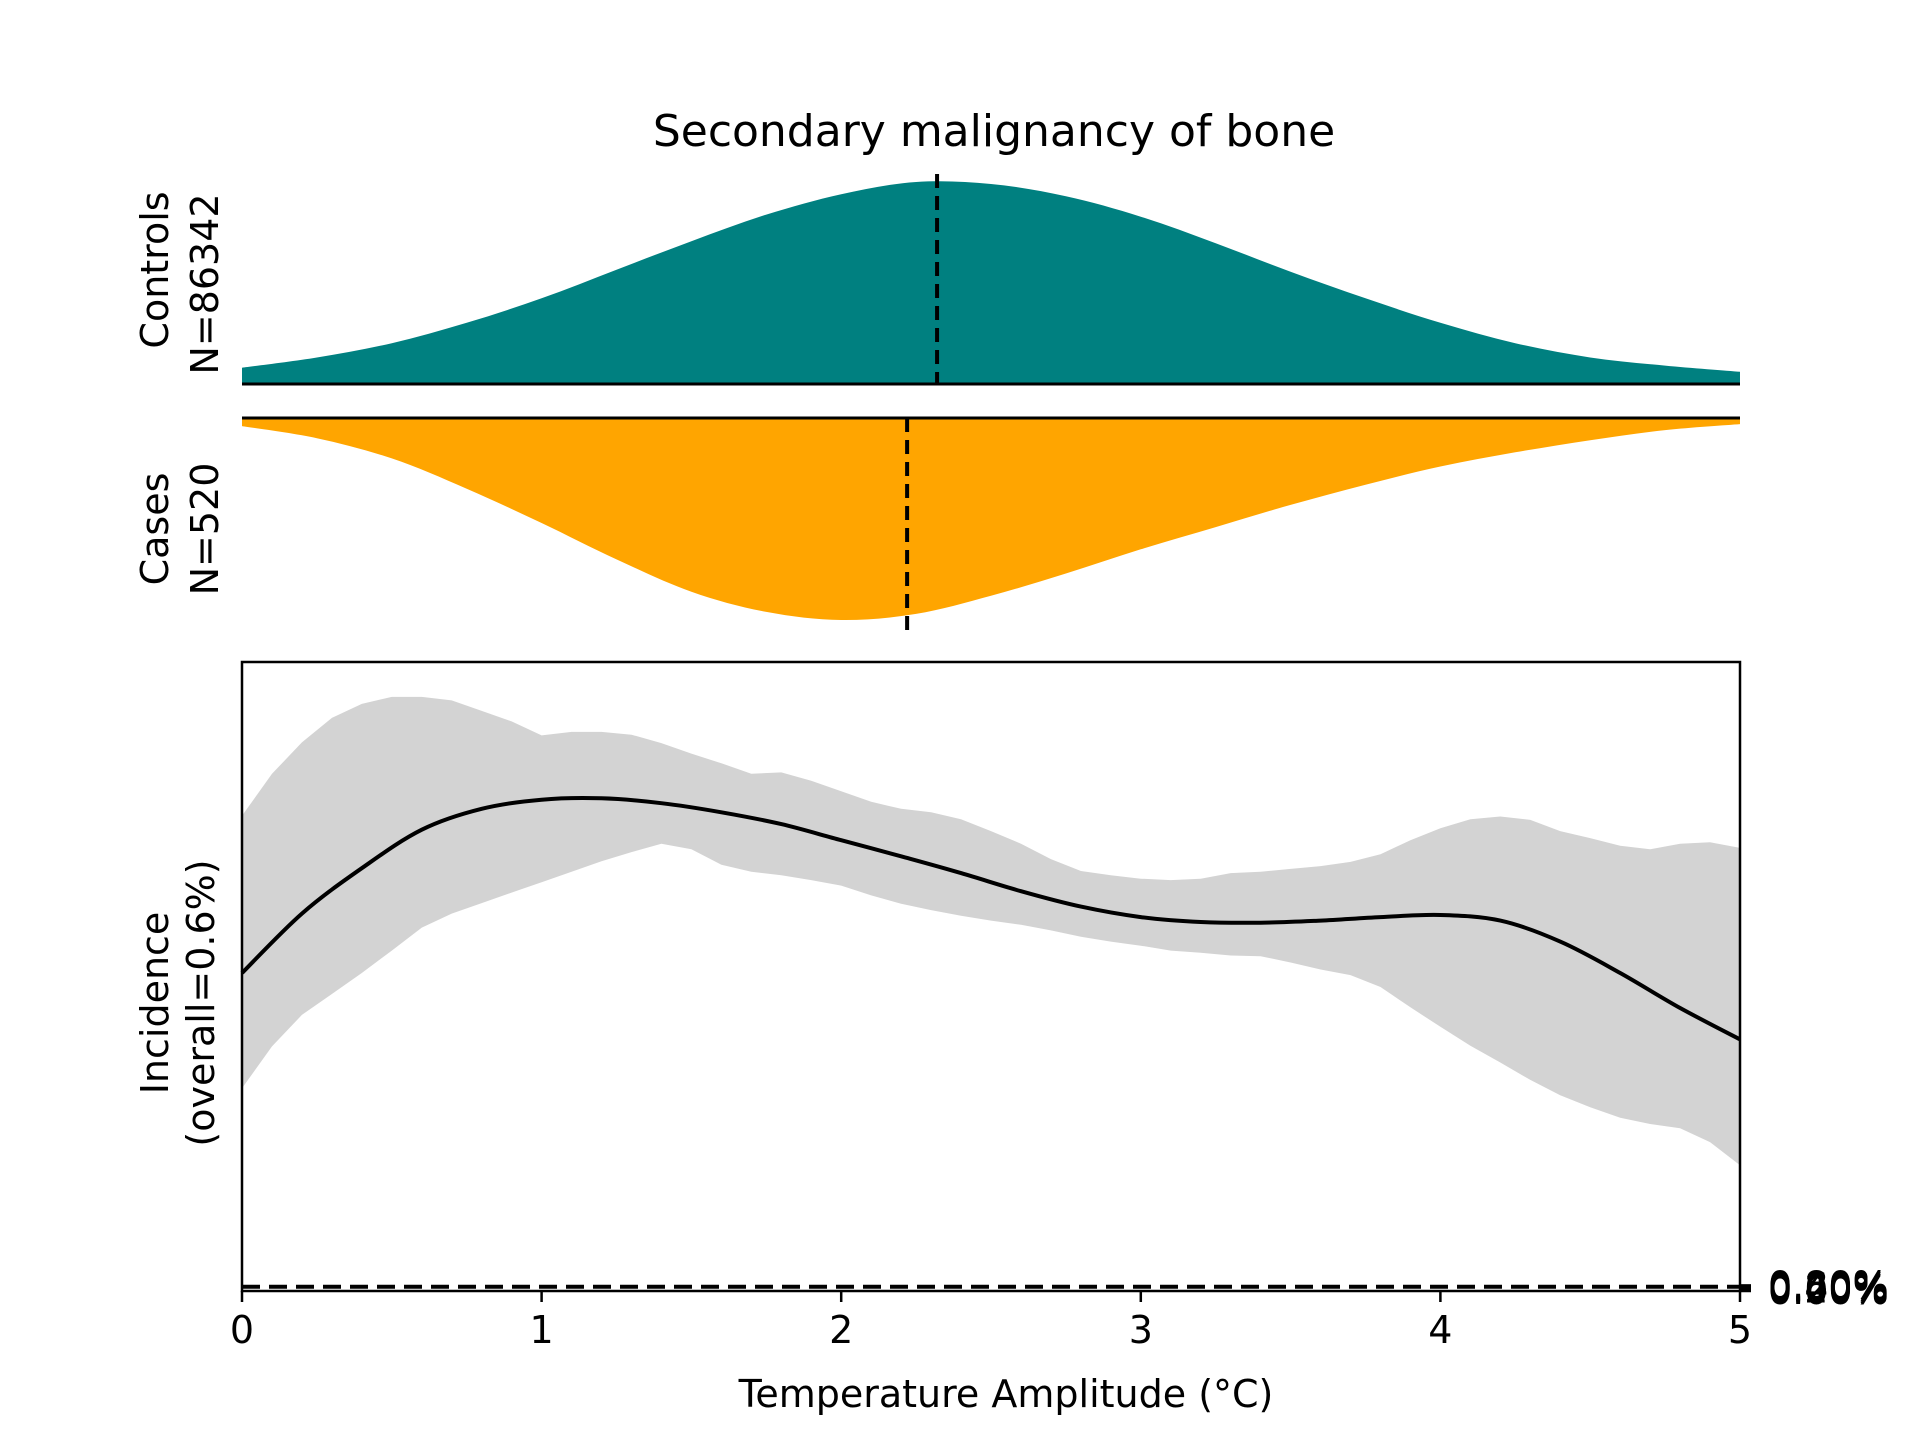 Image resolution: width=1920 pixels, height=1440 pixels. Describe the element at coordinates (991, 1321) in the screenshot. I see `x-axis-ticks: 0 1 2 3 4 5` at that location.